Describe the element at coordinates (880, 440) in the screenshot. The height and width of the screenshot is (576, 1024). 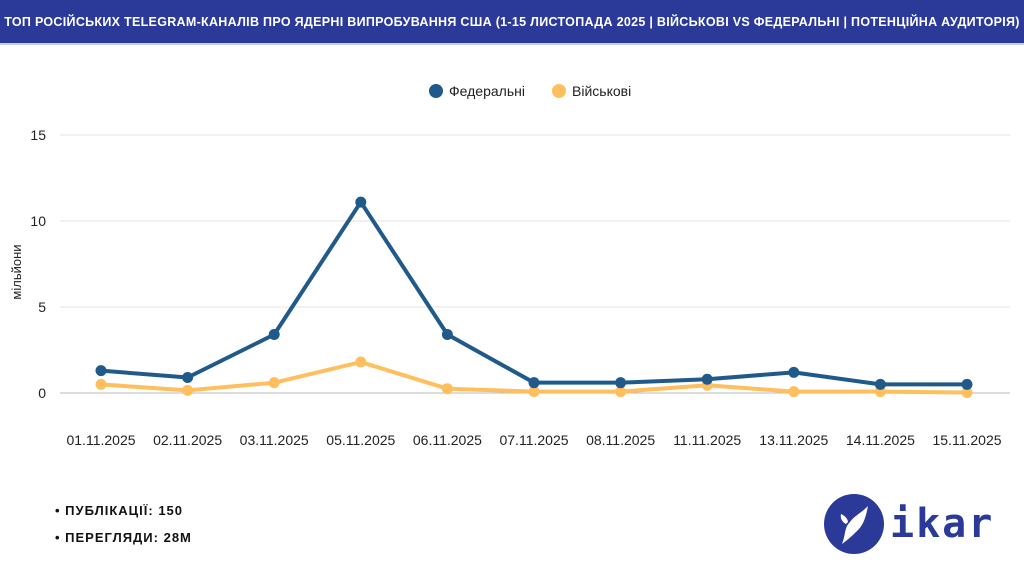
I see `x-tick-label: 14.11.2025` at that location.